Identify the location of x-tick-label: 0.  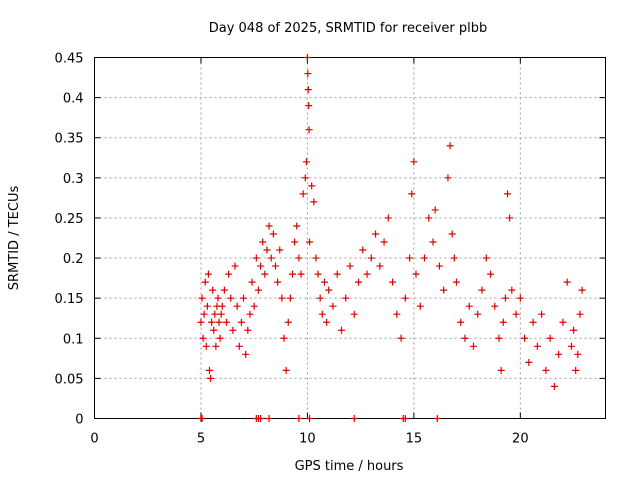
(94, 439).